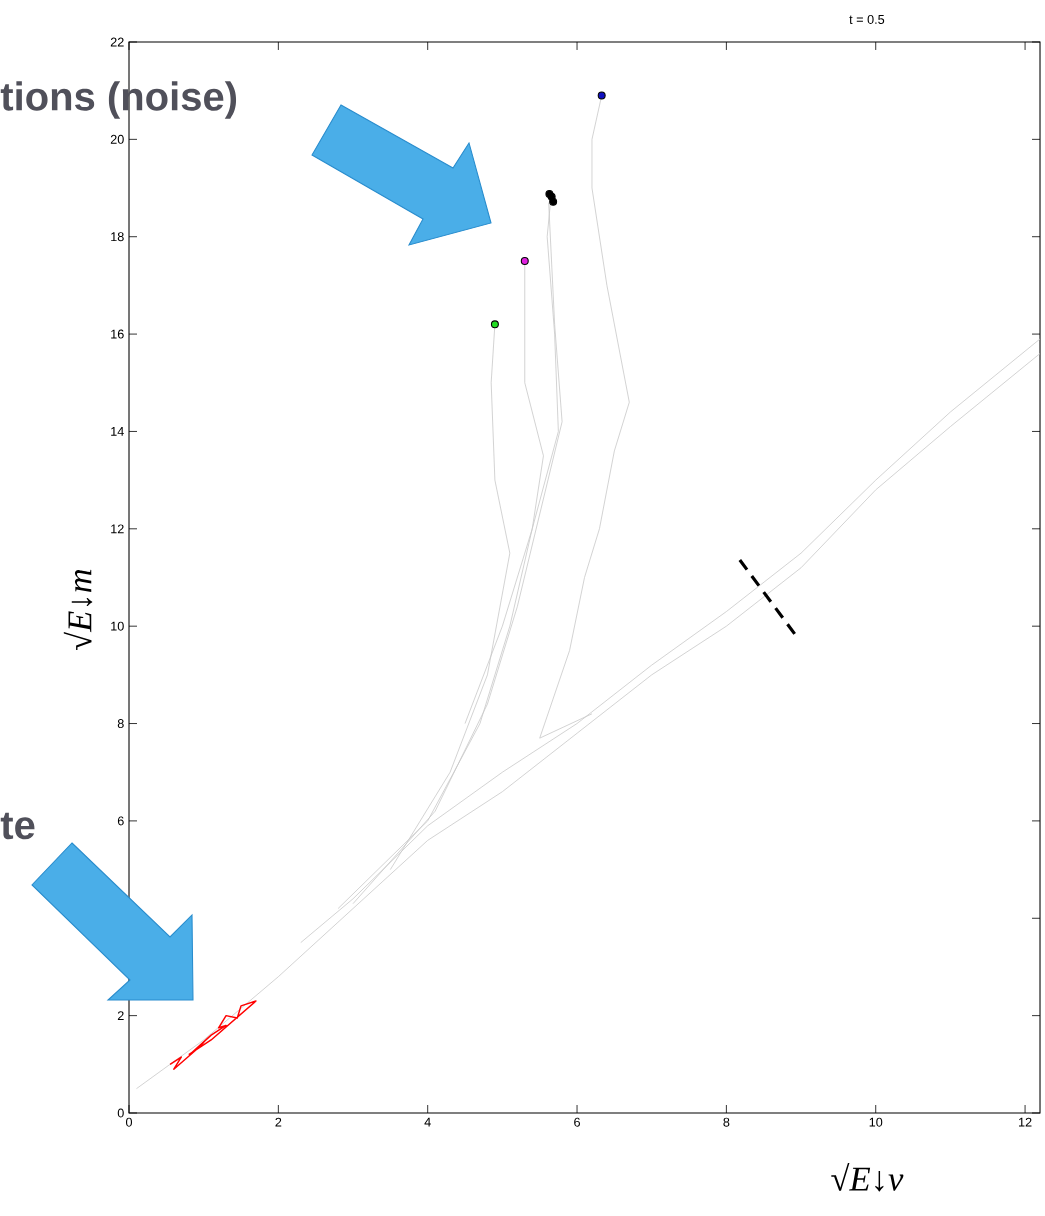 This screenshot has height=1216, width=1045. What do you see at coordinates (120, 821) in the screenshot?
I see `y-tick-label: 6` at bounding box center [120, 821].